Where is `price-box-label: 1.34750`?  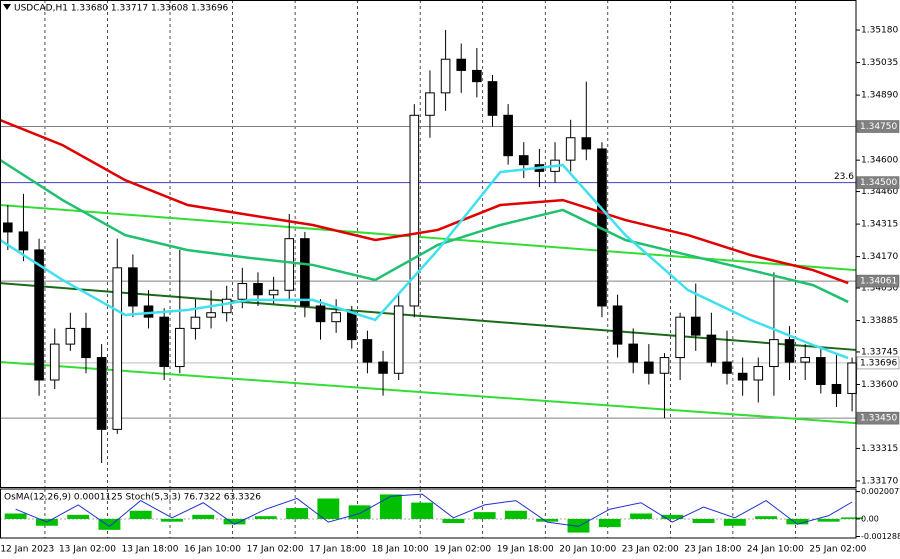 price-box-label: 1.34750 is located at coordinates (878, 127).